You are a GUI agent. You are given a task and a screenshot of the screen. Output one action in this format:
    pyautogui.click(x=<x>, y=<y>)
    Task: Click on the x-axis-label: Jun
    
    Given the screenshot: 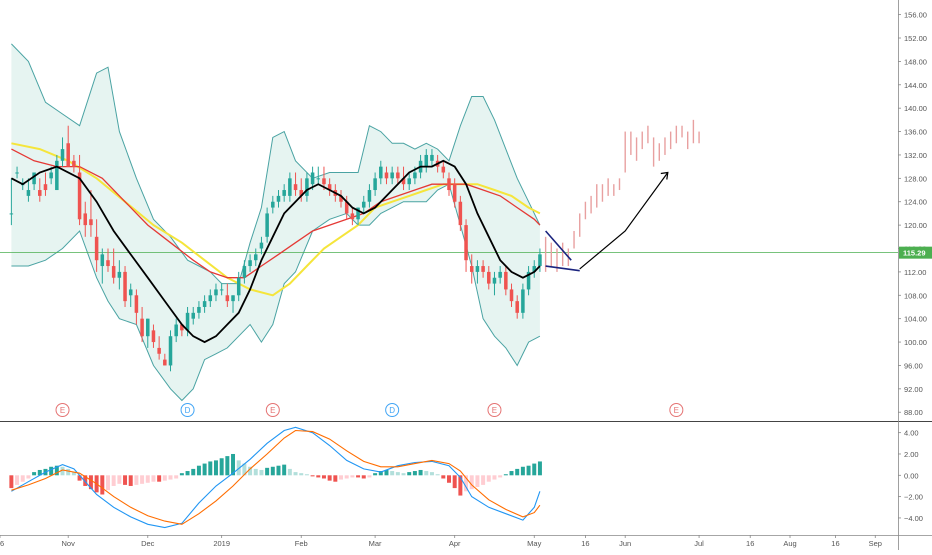 What is the action you would take?
    pyautogui.click(x=625, y=543)
    